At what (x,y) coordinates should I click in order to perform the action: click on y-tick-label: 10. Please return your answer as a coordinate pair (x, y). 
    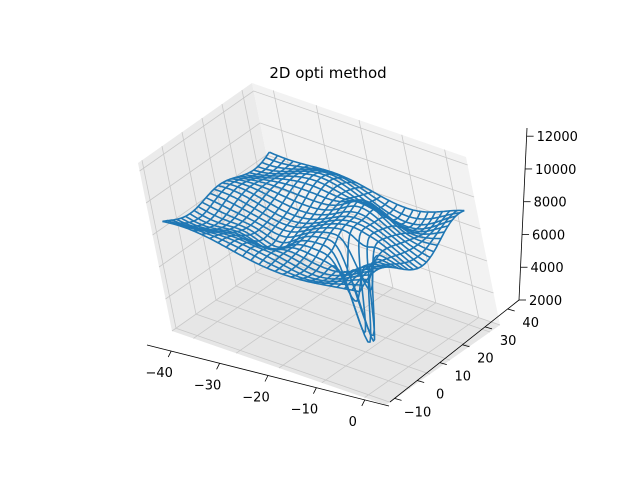
    Looking at the image, I should click on (463, 377).